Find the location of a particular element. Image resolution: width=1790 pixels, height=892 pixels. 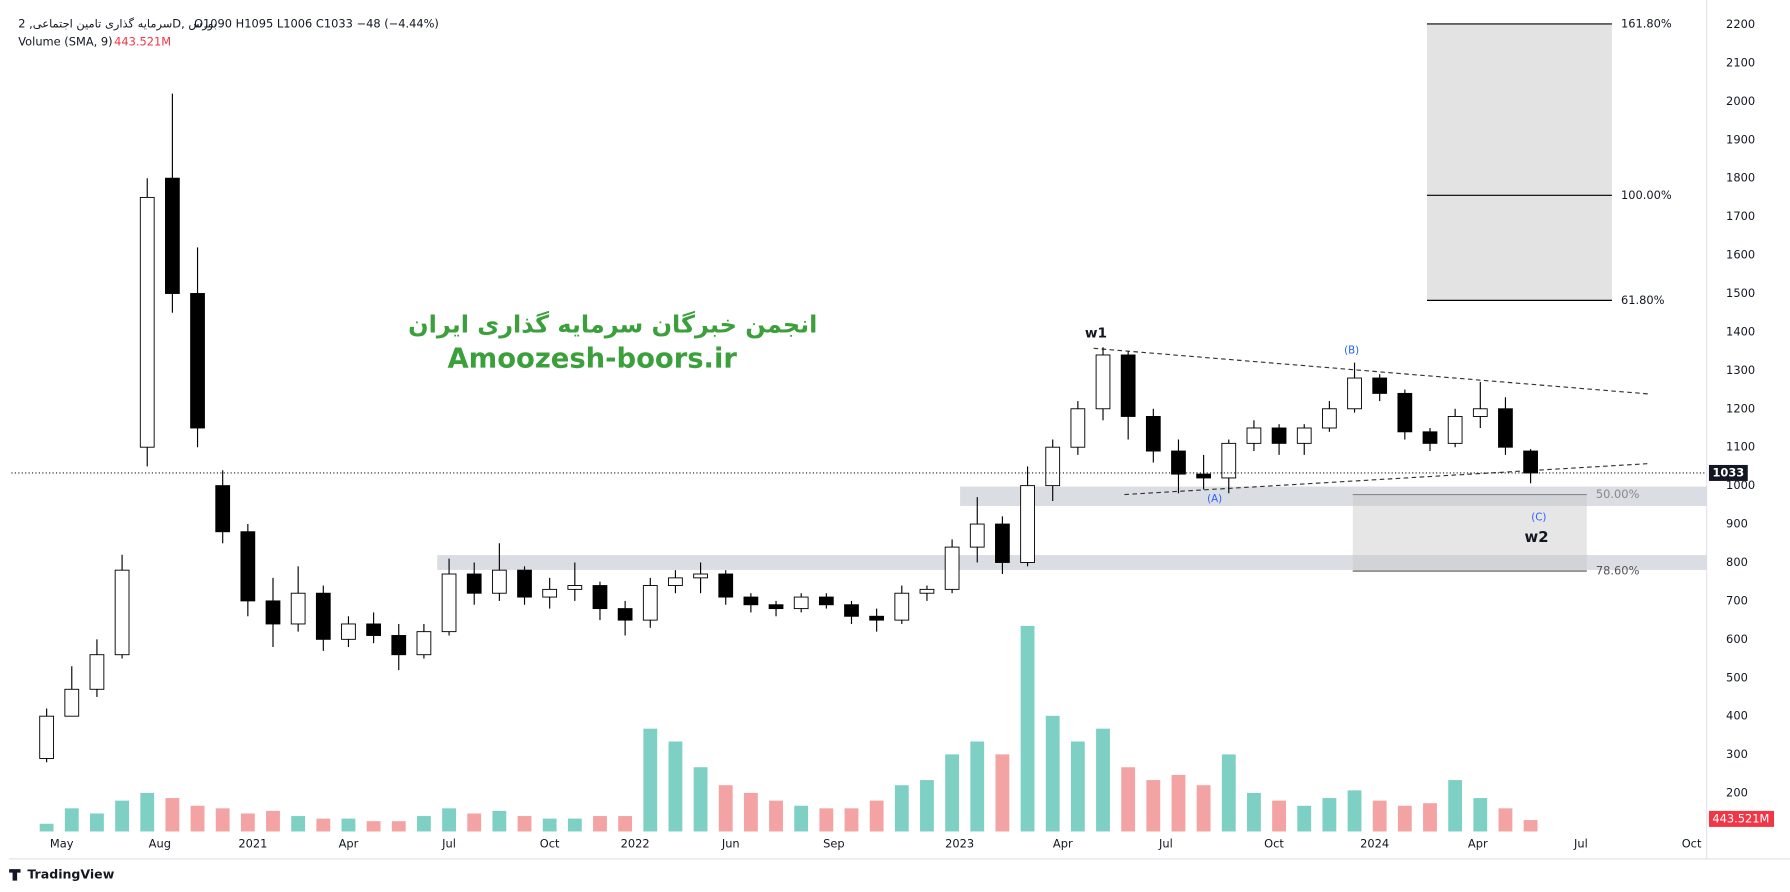

x-tick-label: 2023 is located at coordinates (959, 844).